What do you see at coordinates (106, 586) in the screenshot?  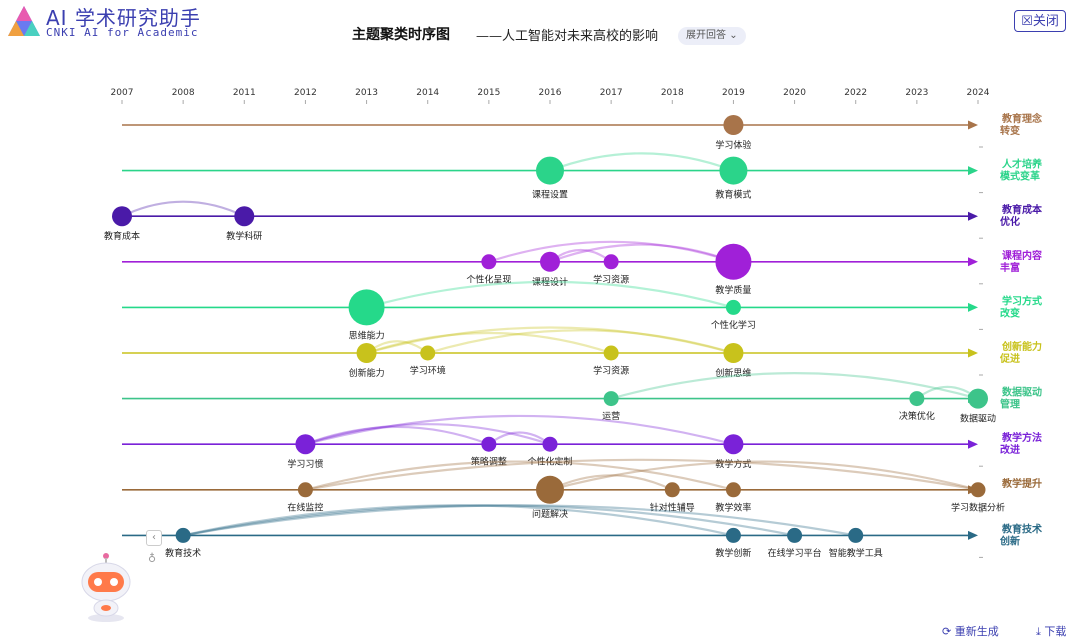 I see `robot-assistant-icon` at bounding box center [106, 586].